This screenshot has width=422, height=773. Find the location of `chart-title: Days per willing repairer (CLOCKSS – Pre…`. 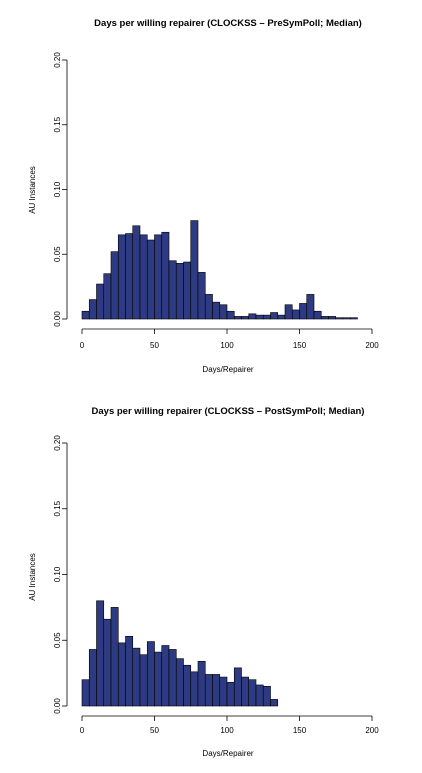

chart-title: Days per willing repairer (CLOCKSS – Pre… is located at coordinates (228, 23).